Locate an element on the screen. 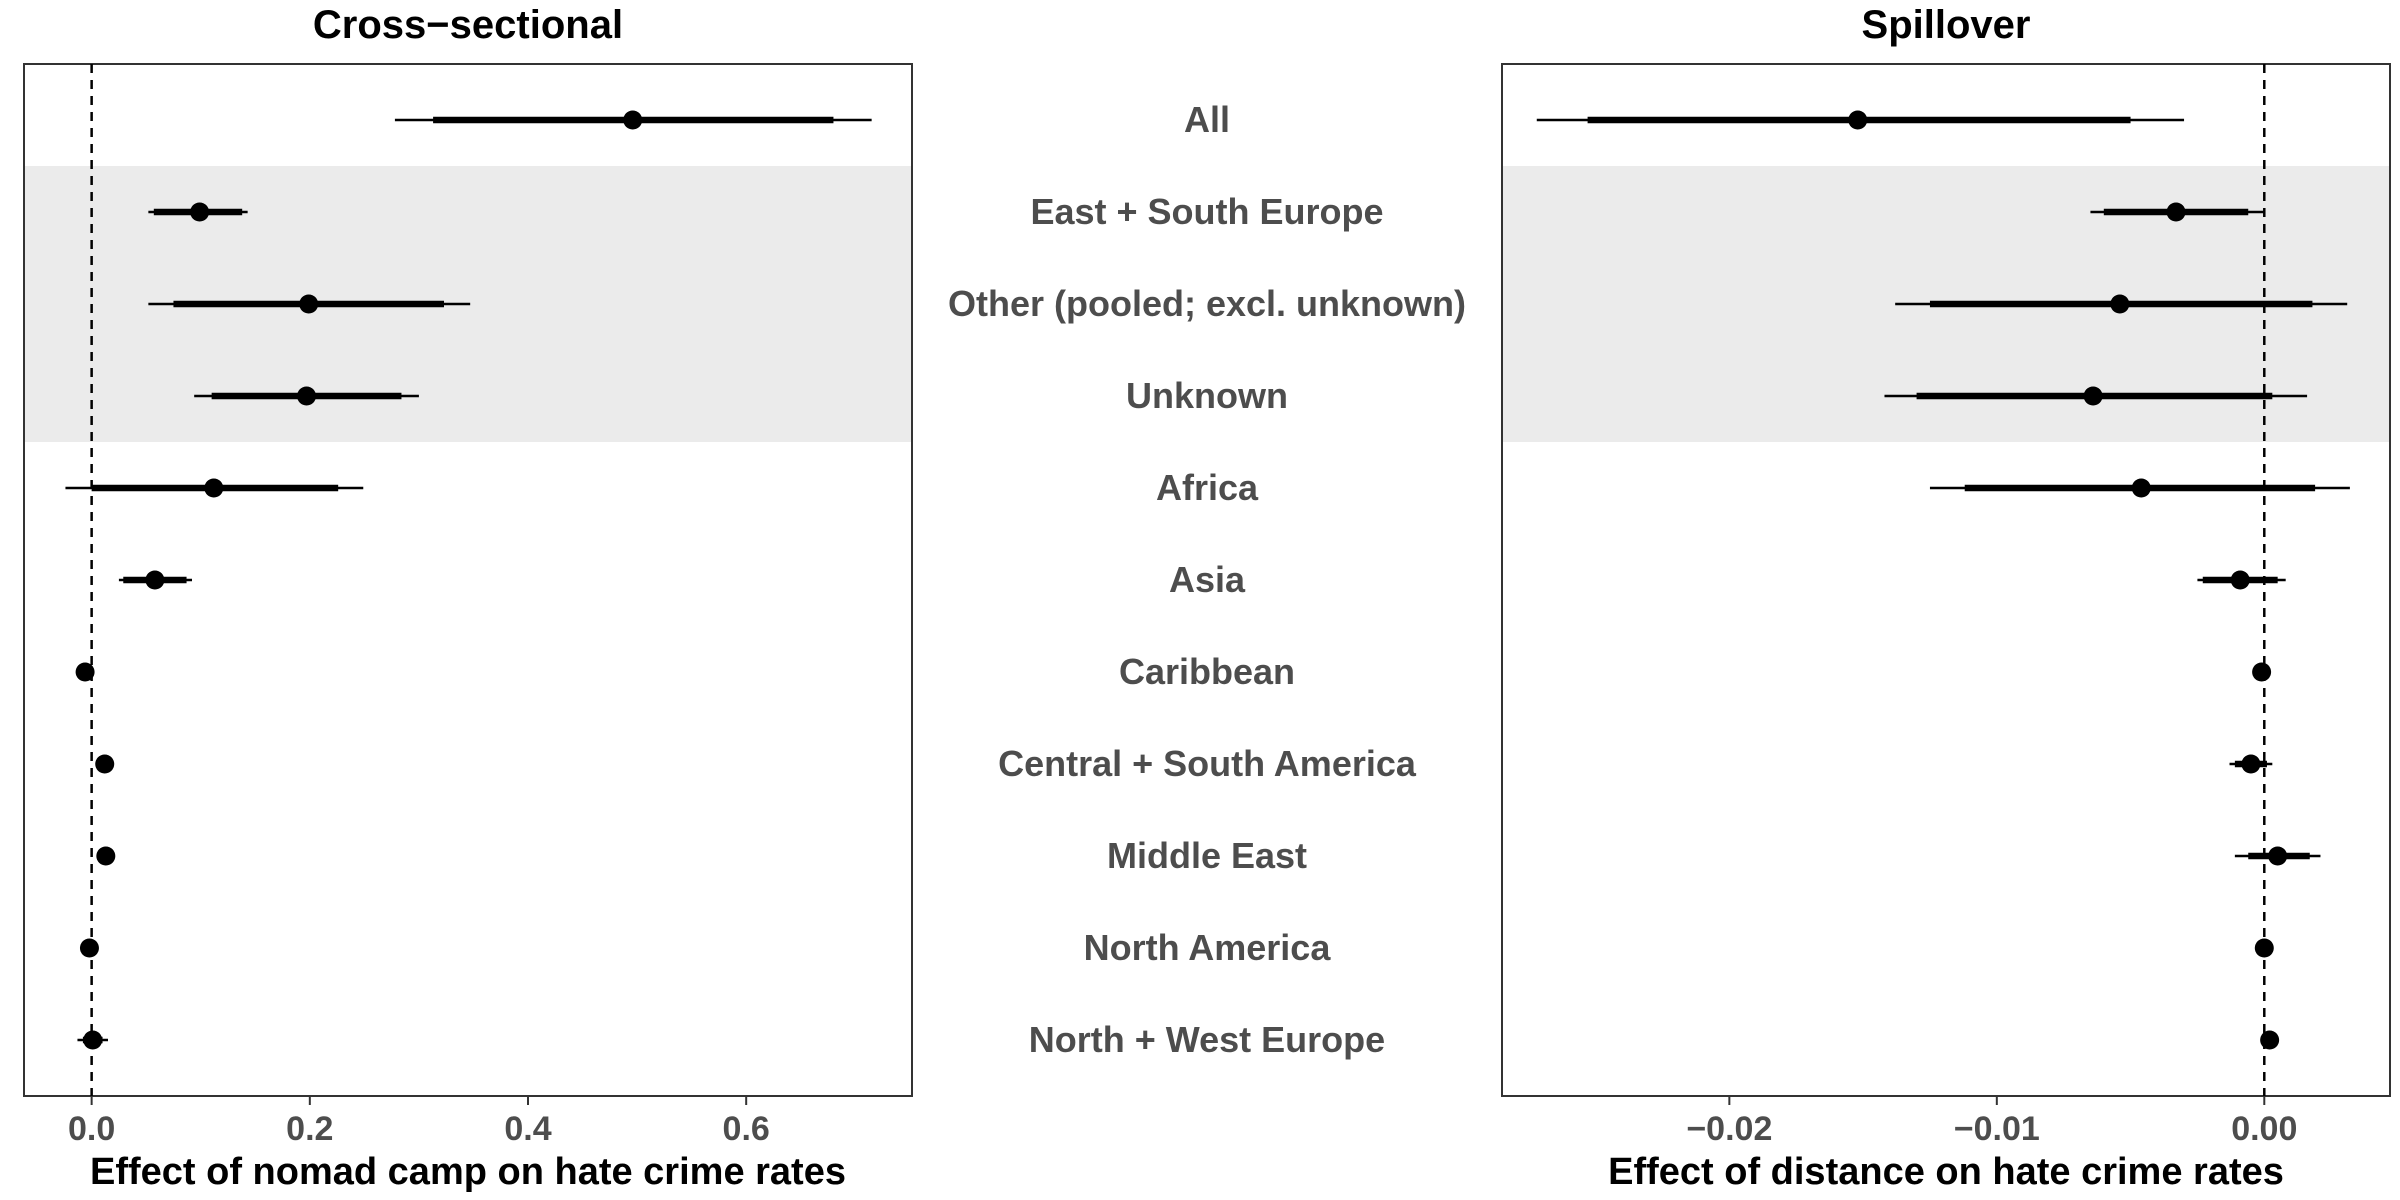 This screenshot has height=1200, width=2400. category-label-asia: Asia is located at coordinates (1207, 579).